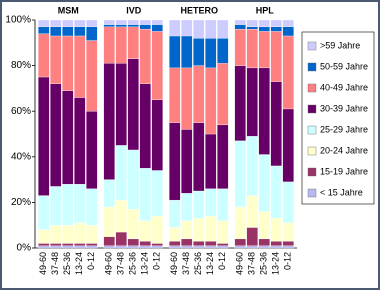  What do you see at coordinates (133, 263) in the screenshot?
I see `x-tick-label: 25-36` at bounding box center [133, 263].